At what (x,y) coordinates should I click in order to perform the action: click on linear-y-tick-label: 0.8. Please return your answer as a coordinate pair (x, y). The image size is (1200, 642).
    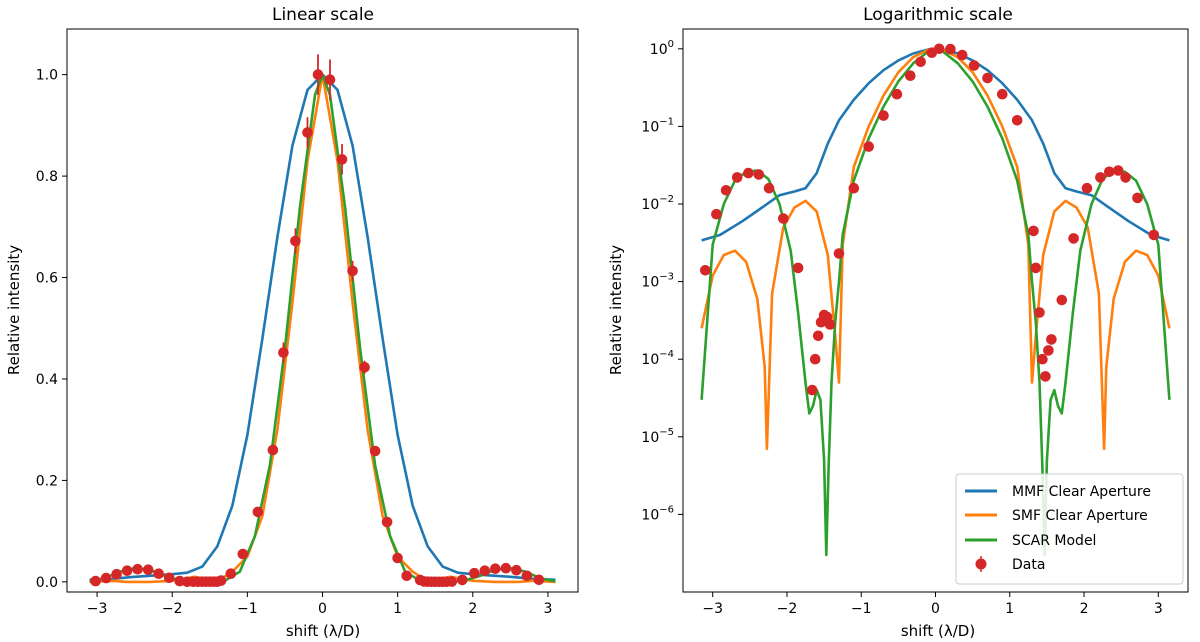
    Looking at the image, I should click on (47, 177).